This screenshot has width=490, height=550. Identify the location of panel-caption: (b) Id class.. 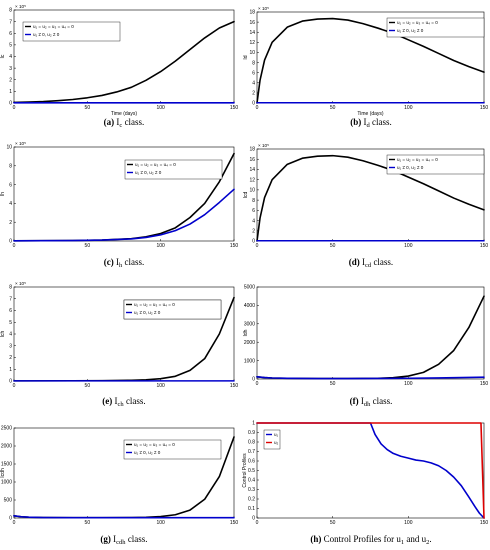
(371, 123).